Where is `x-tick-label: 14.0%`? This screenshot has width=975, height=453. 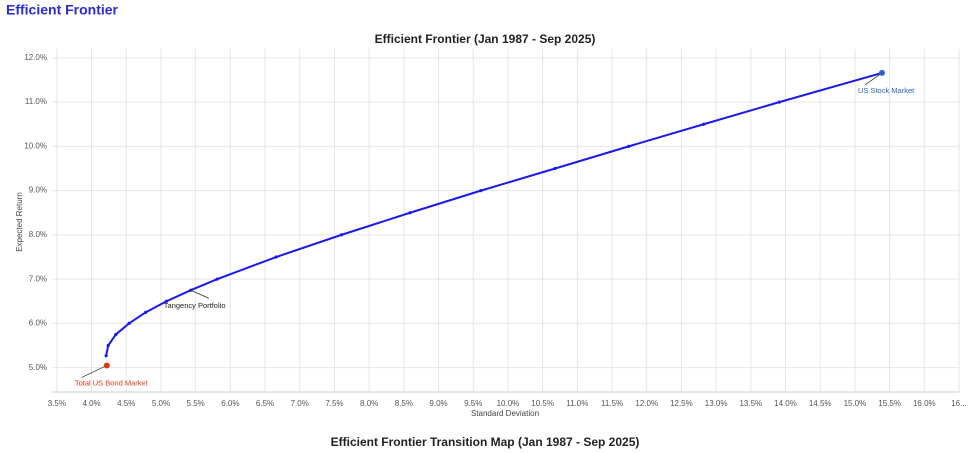 x-tick-label: 14.0% is located at coordinates (785, 403).